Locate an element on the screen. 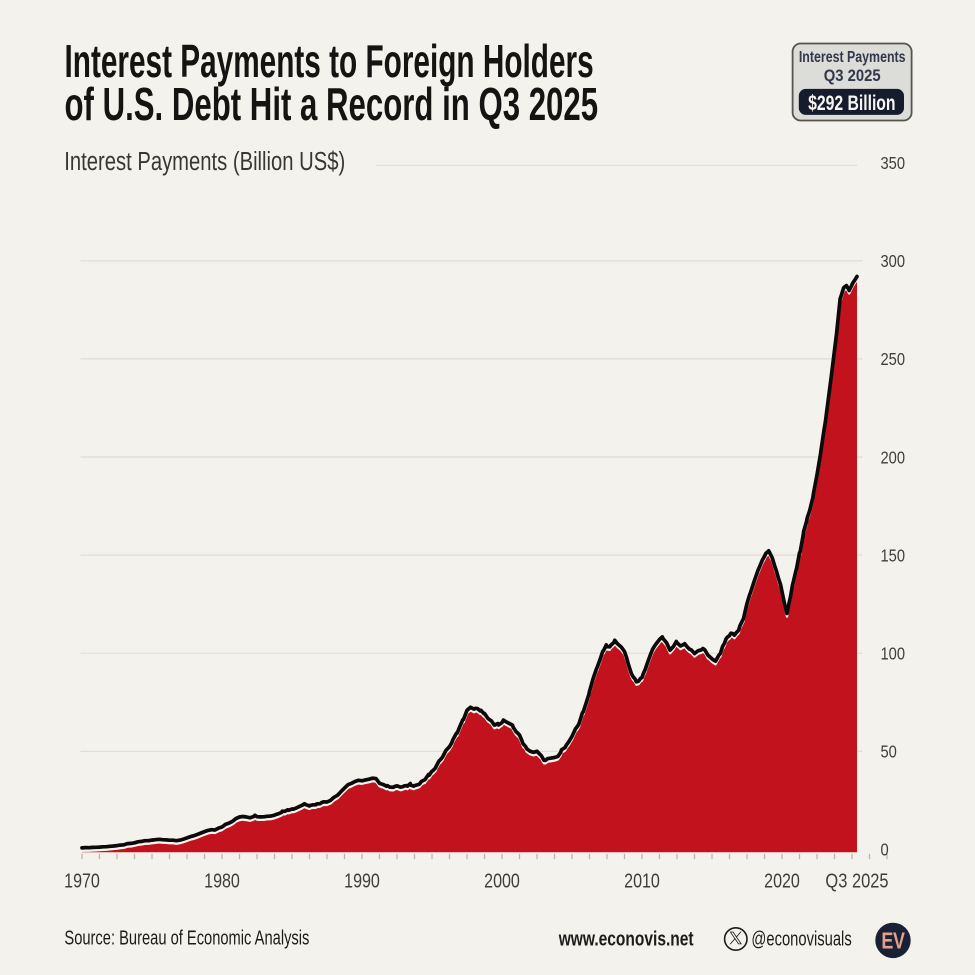 This screenshot has height=975, width=975. svg-text: 2000 is located at coordinates (502, 880).